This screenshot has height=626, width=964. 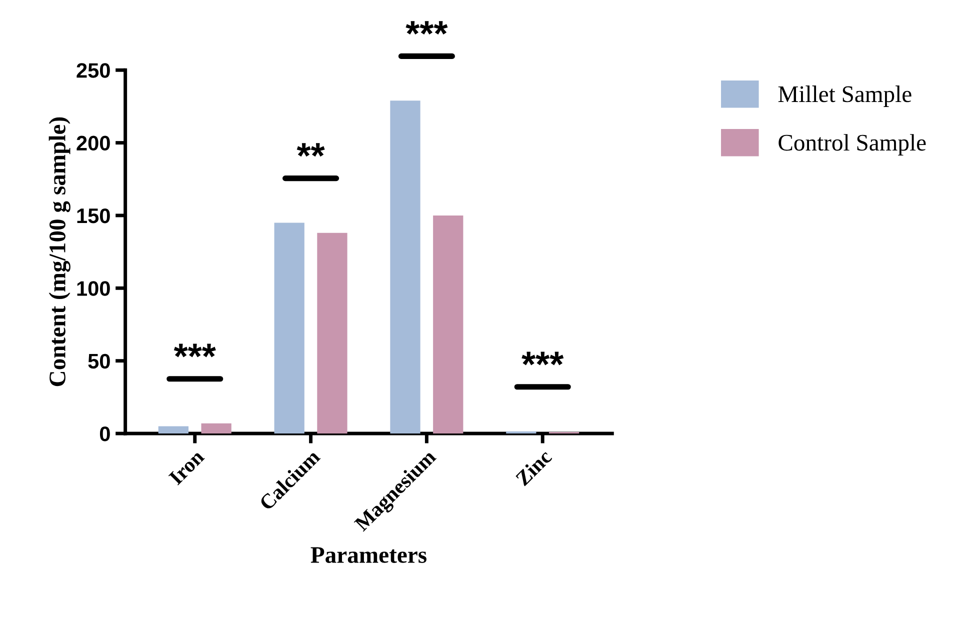 I want to click on y-tick-label: 200, so click(x=93, y=143).